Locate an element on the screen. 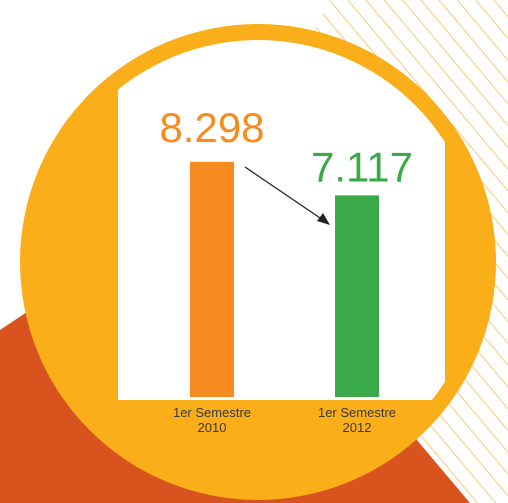 The image size is (508, 503). arrow is located at coordinates (285, 194).